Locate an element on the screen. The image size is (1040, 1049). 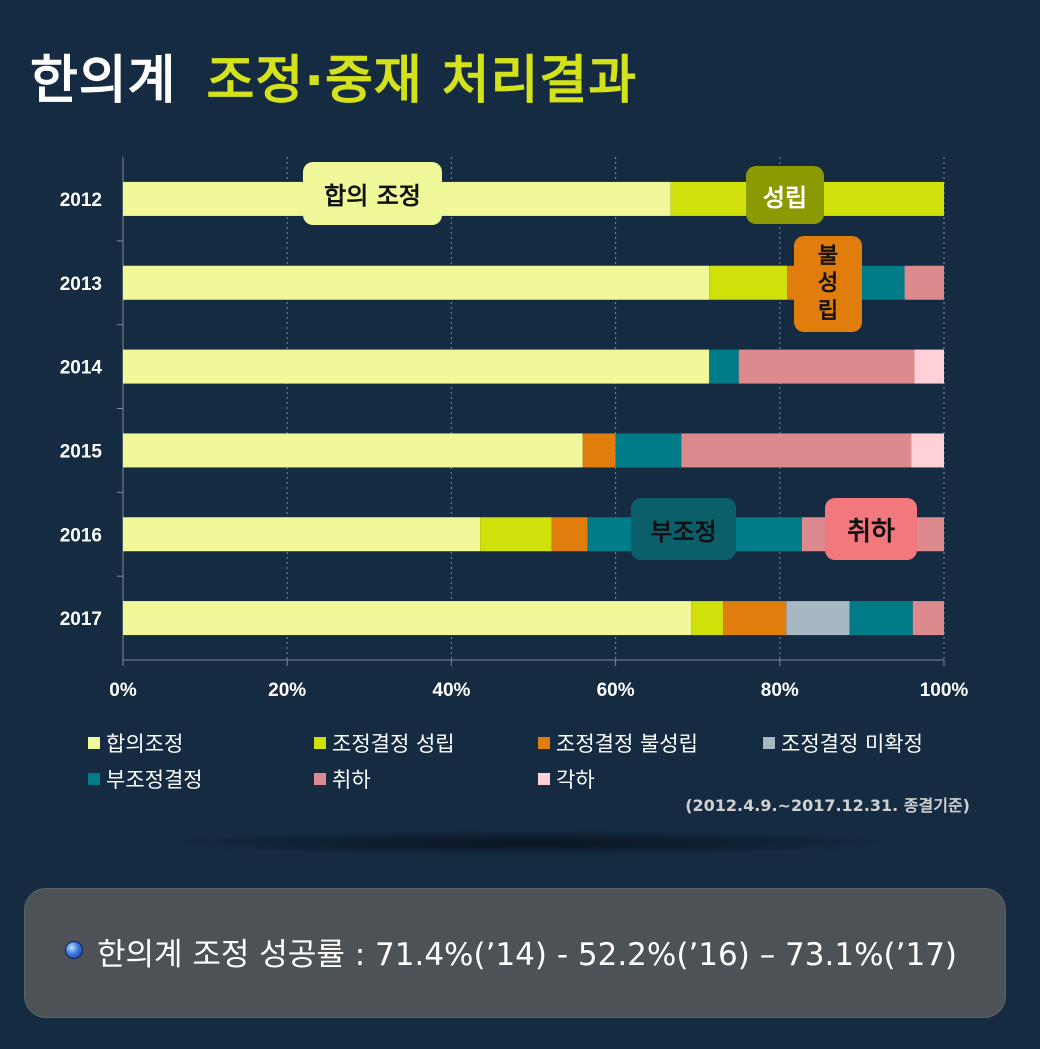
legend-label: 부조정결정 is located at coordinates (154, 780).